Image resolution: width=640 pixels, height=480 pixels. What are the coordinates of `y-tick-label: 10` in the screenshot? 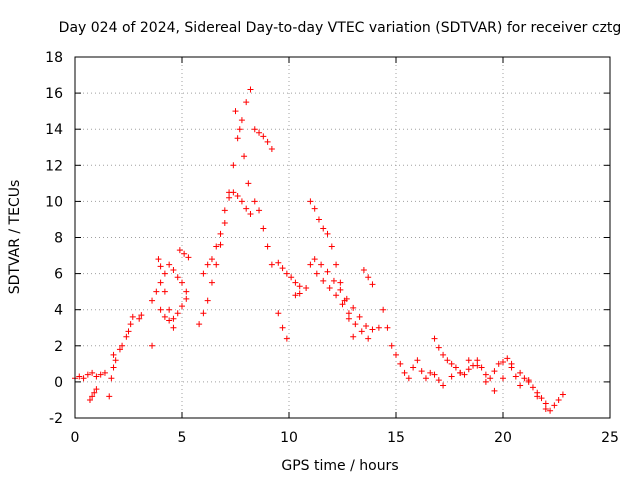 It's located at (54, 202).